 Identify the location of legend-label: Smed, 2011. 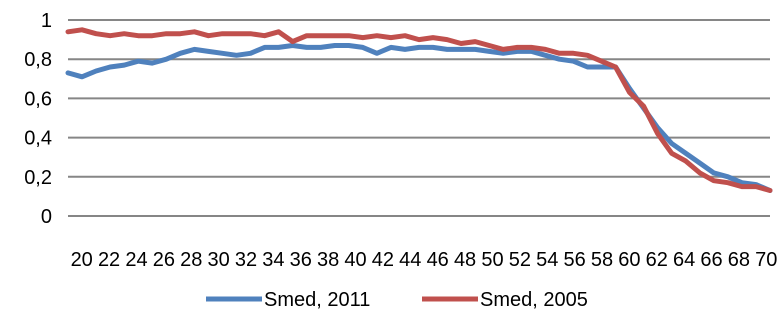
(317, 300).